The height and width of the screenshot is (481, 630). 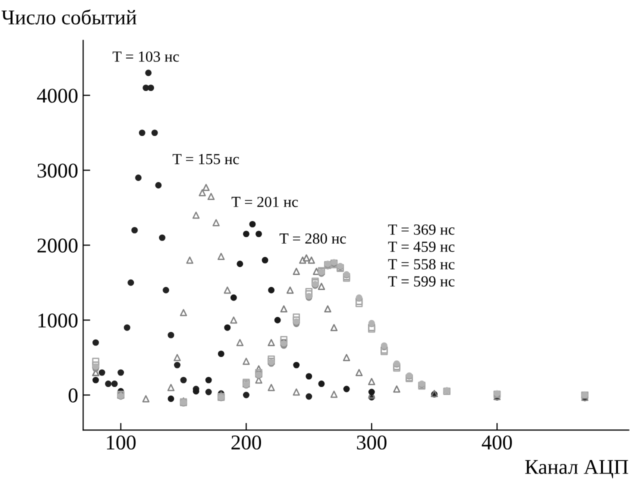 What do you see at coordinates (73, 395) in the screenshot?
I see `y-tick-label: 0` at bounding box center [73, 395].